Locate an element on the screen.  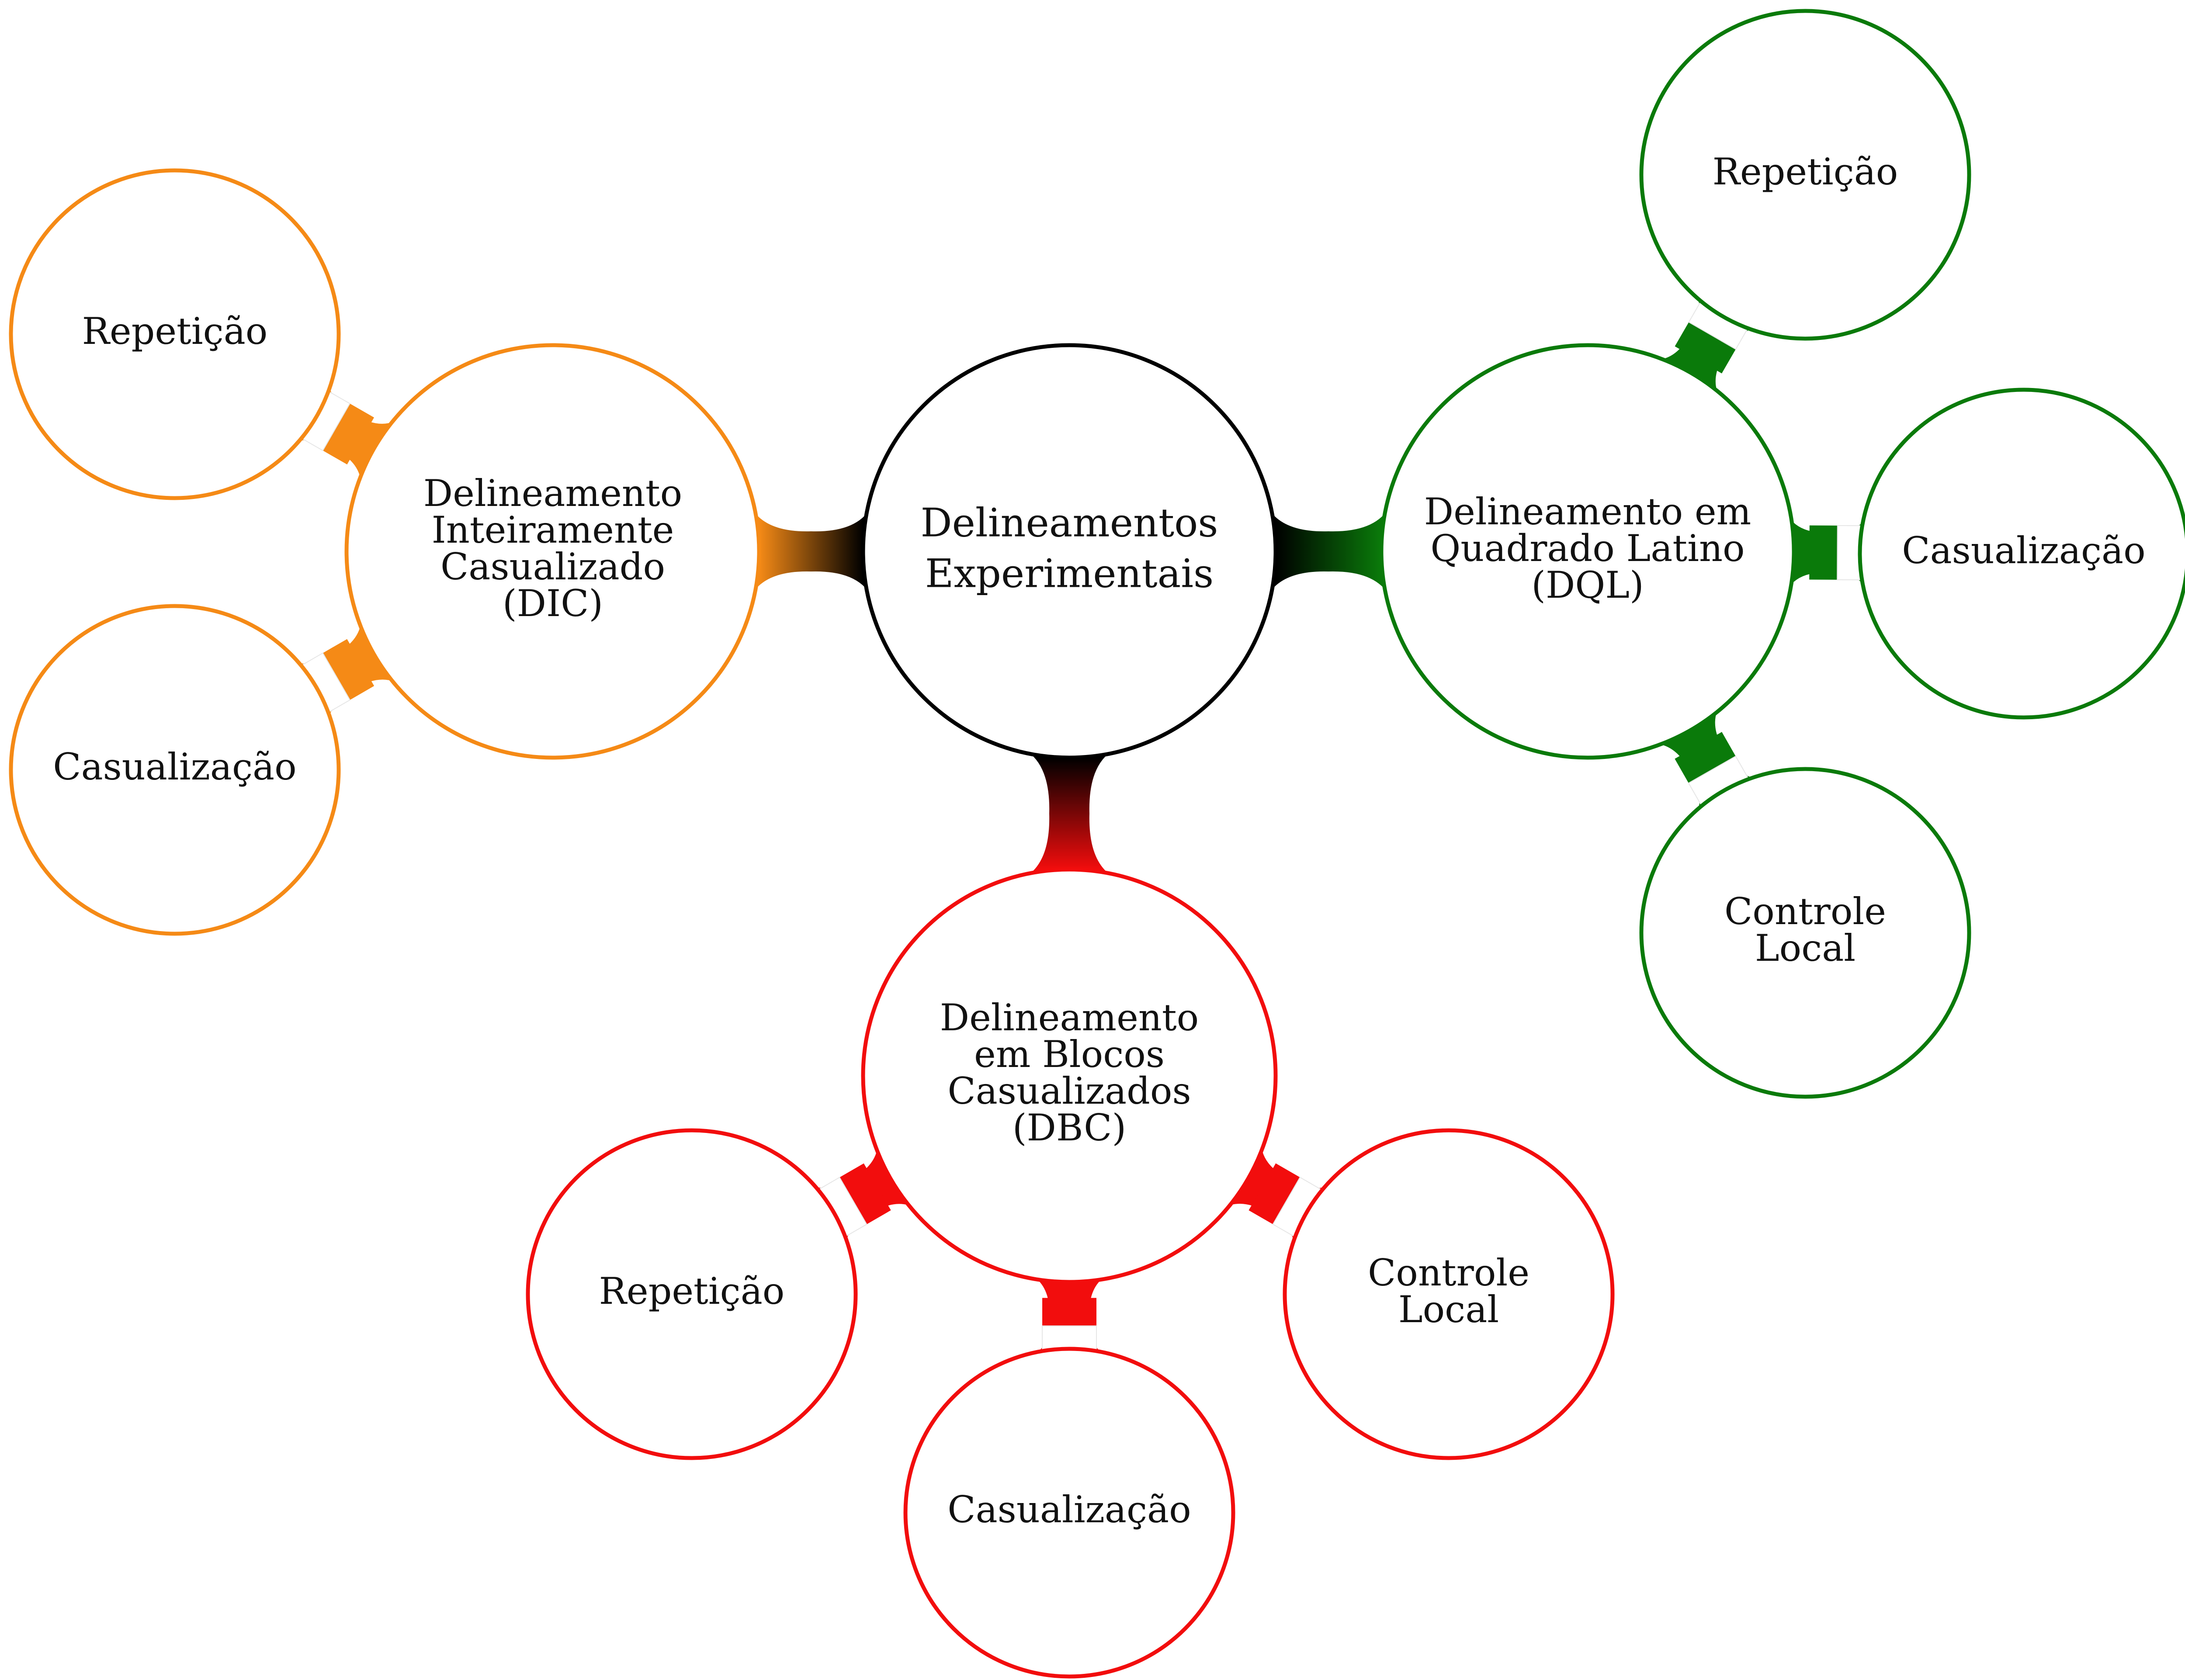
dql-repeticao-node-circle is located at coordinates (1805, 175).